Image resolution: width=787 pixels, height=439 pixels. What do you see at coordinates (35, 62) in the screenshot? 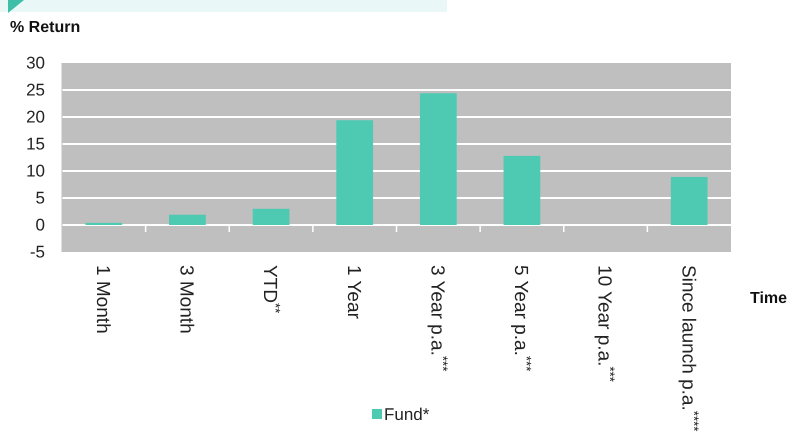
I see `y-tick-label: 30` at bounding box center [35, 62].